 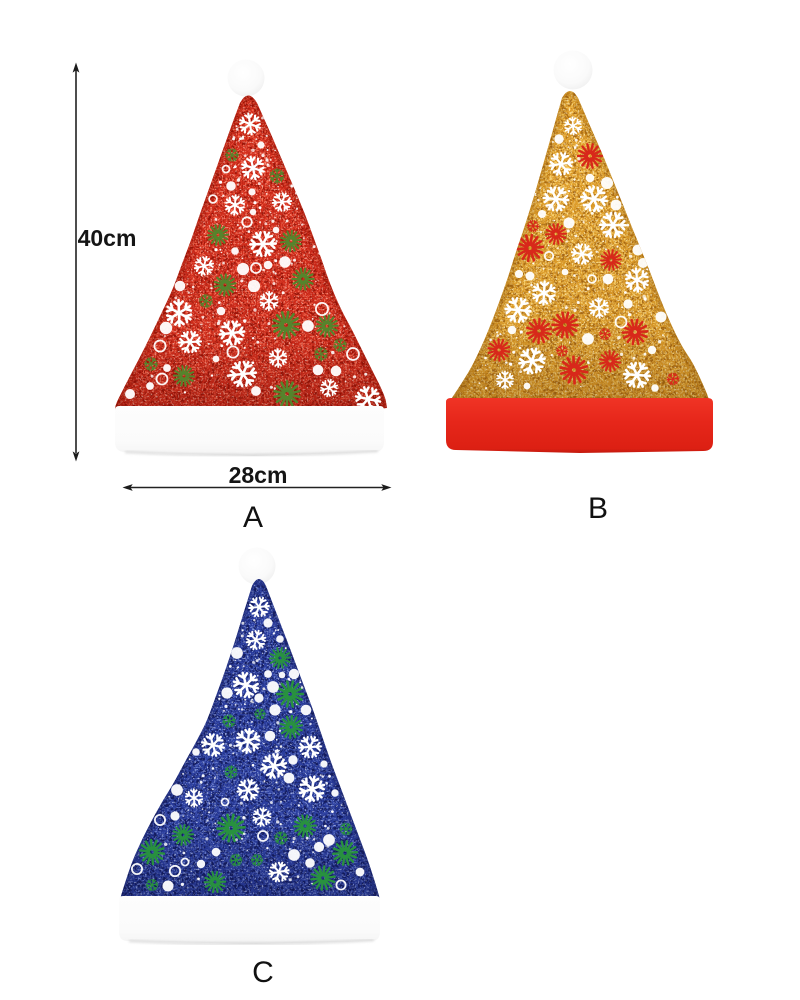 I want to click on svg-text: B, so click(x=598, y=508).